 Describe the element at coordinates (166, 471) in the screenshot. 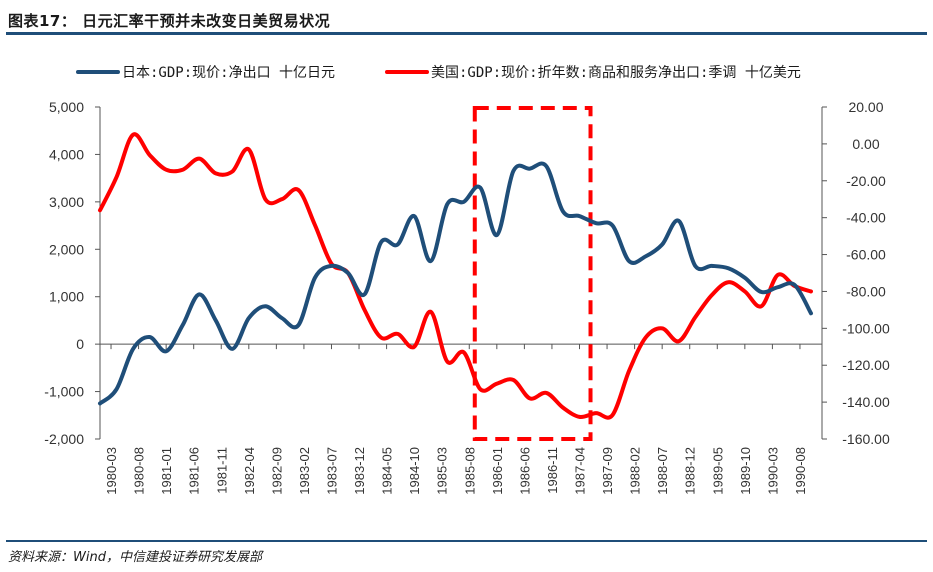

I see `x-tick-label: 1981-01` at that location.